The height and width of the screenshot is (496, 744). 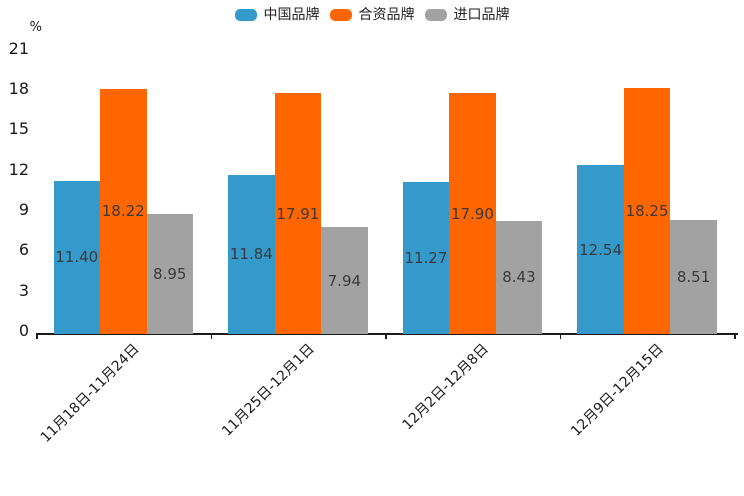 What do you see at coordinates (90, 393) in the screenshot?
I see `x-tick-label: 11月18日-11月24日` at bounding box center [90, 393].